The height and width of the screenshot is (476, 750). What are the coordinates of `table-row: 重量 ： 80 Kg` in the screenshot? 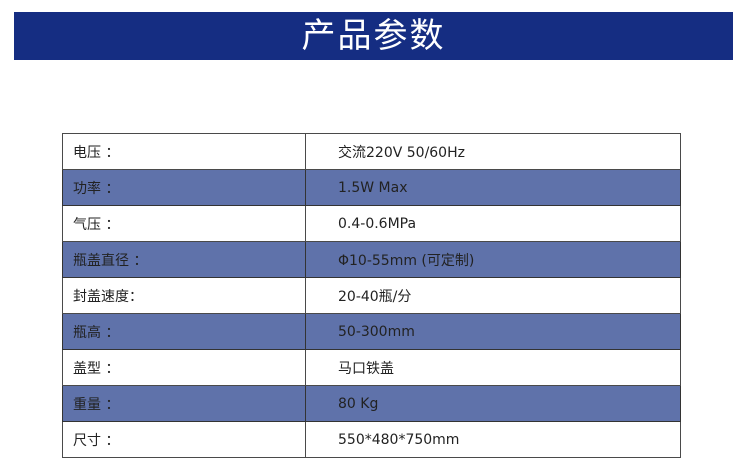 It's located at (371, 403).